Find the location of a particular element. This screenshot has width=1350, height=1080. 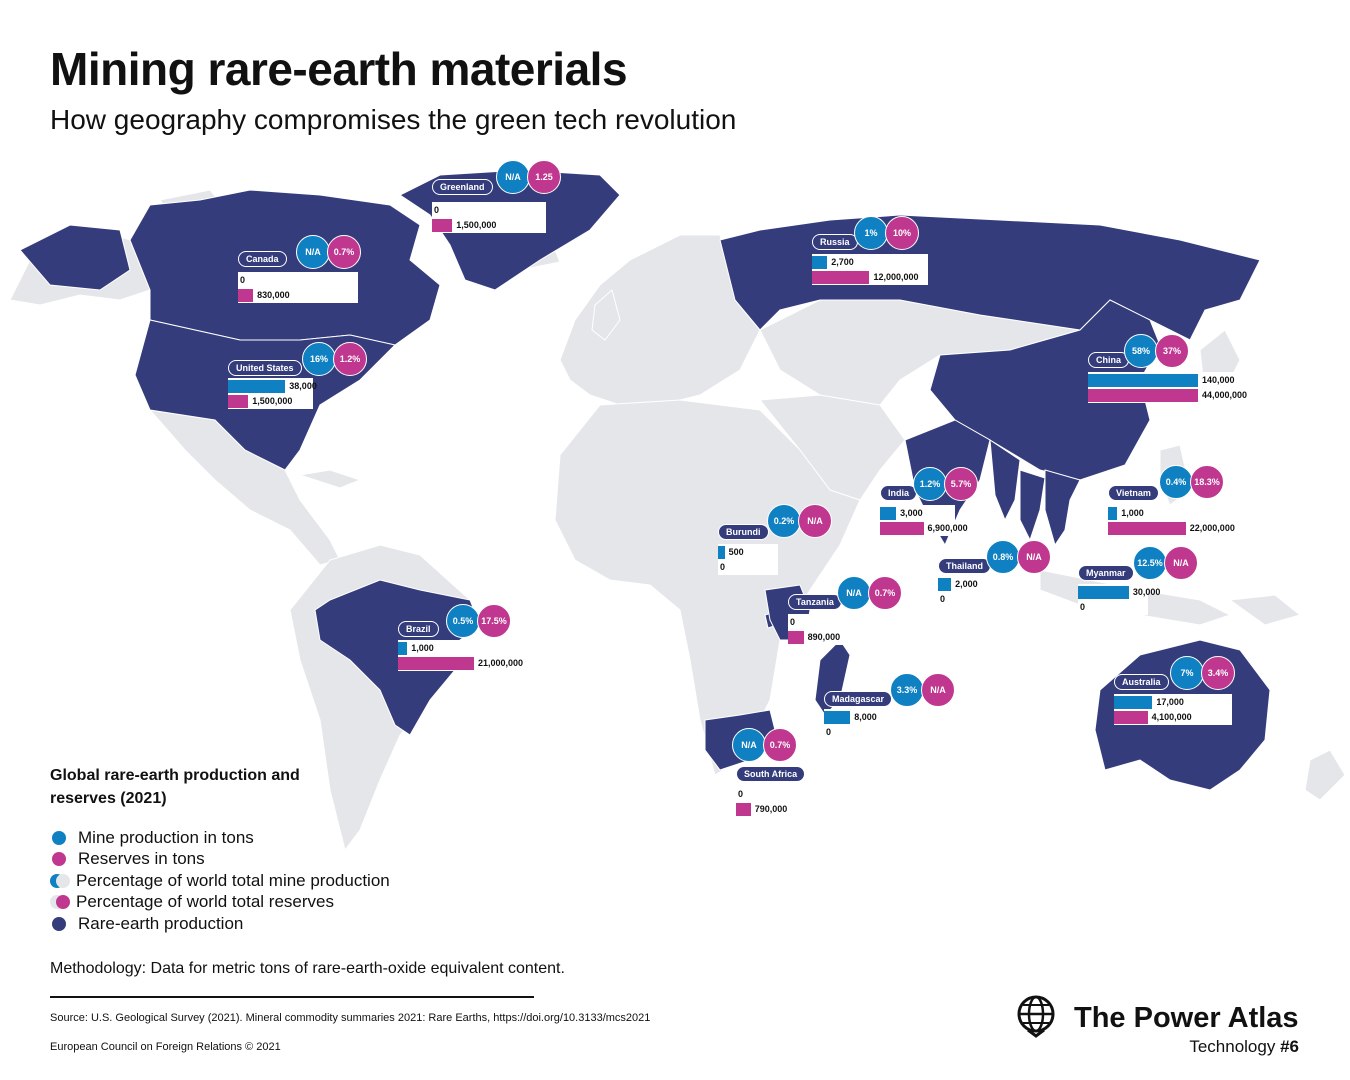

data-card: 140,000 44,000,000 is located at coordinates (1178, 387).